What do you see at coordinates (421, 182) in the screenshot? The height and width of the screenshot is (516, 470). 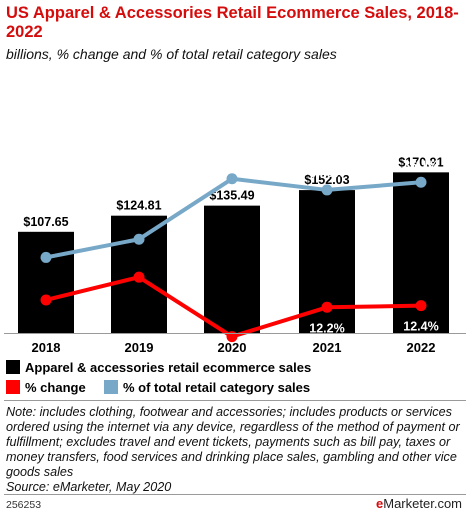 I see `pct-of-total-point-2022` at bounding box center [421, 182].